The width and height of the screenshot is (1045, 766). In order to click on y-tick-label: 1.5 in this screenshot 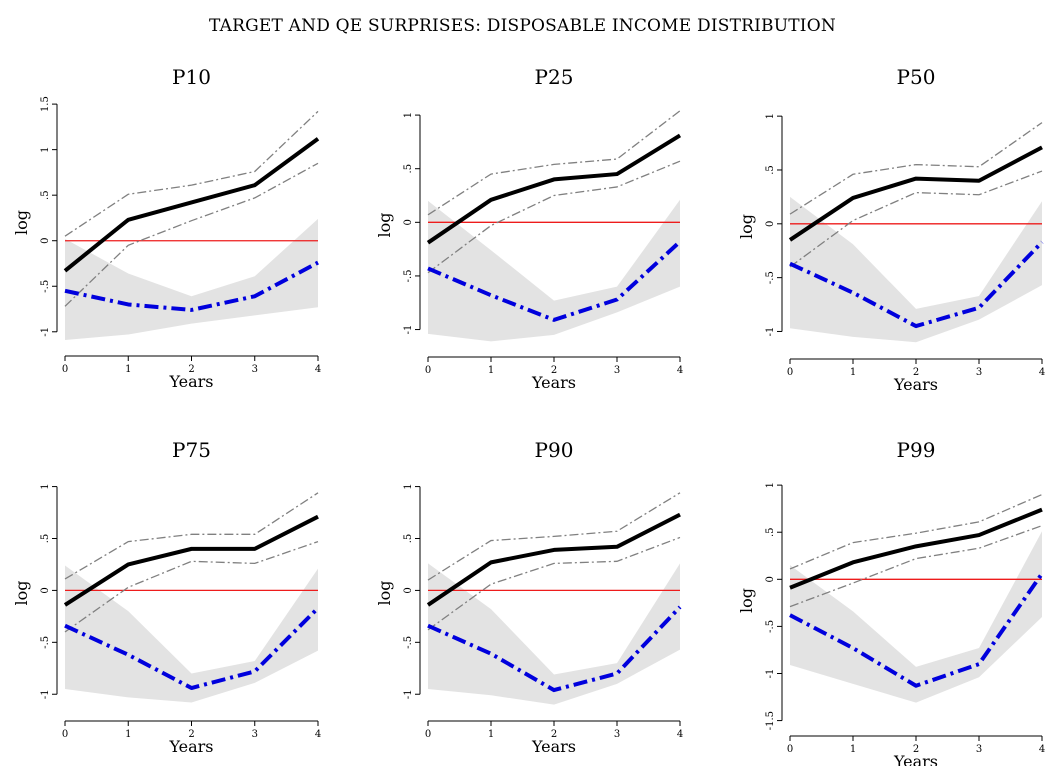, I will do `click(45, 104)`.